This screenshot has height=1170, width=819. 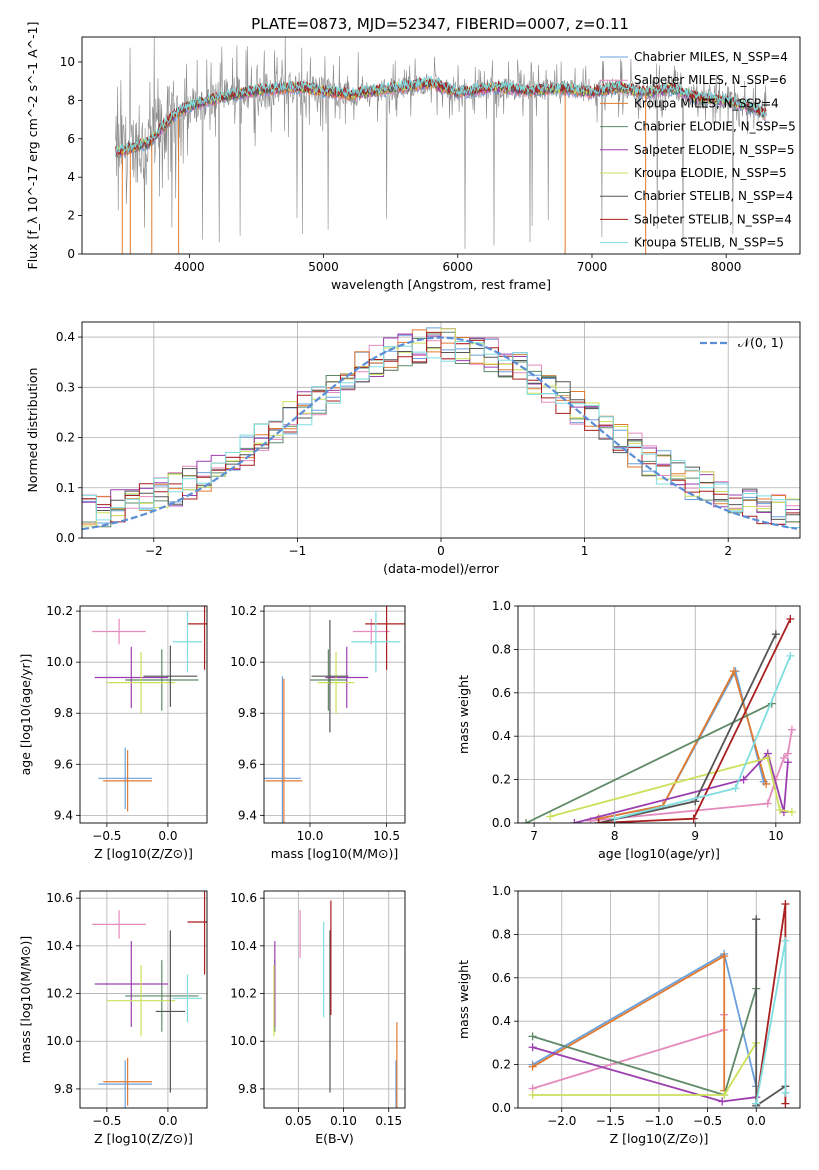 What do you see at coordinates (463, 714) in the screenshot?
I see `weight_vs_age-ylabel: mass weight` at bounding box center [463, 714].